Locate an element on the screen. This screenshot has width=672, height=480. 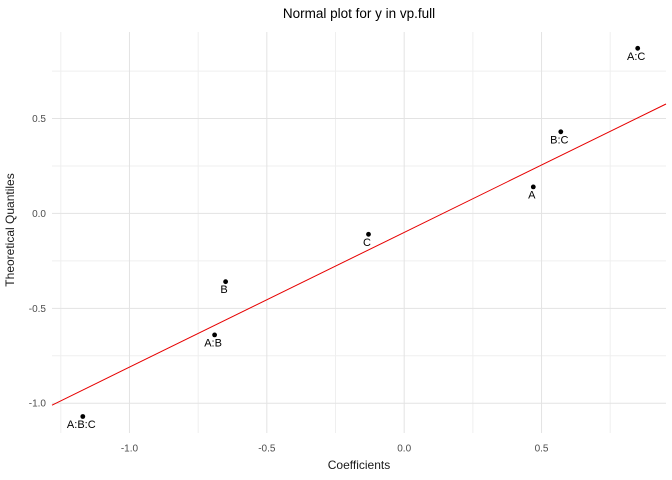
x-tick-label: -1.0 is located at coordinates (130, 449).